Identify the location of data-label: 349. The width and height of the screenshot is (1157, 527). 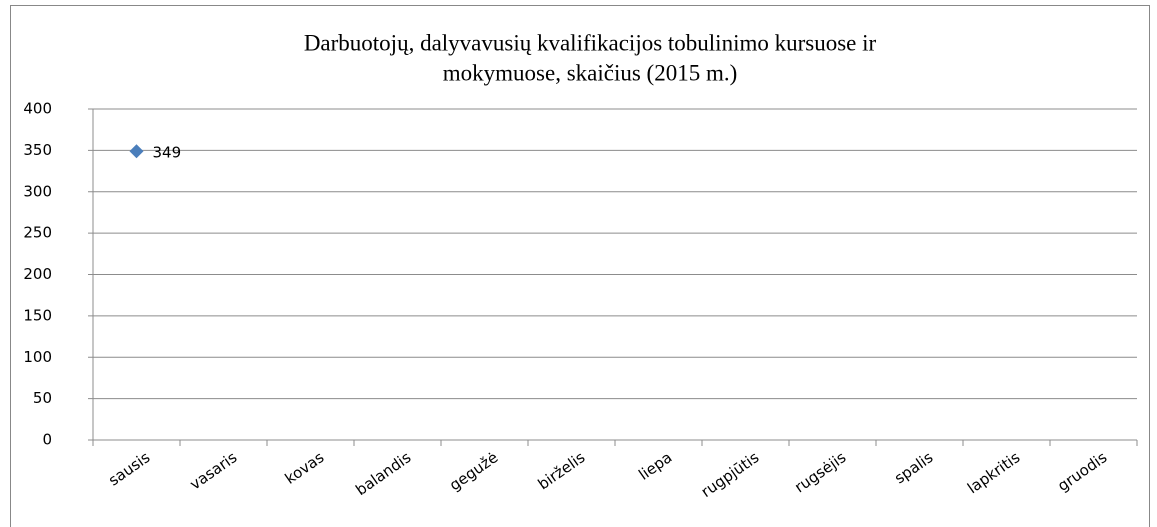
(167, 153).